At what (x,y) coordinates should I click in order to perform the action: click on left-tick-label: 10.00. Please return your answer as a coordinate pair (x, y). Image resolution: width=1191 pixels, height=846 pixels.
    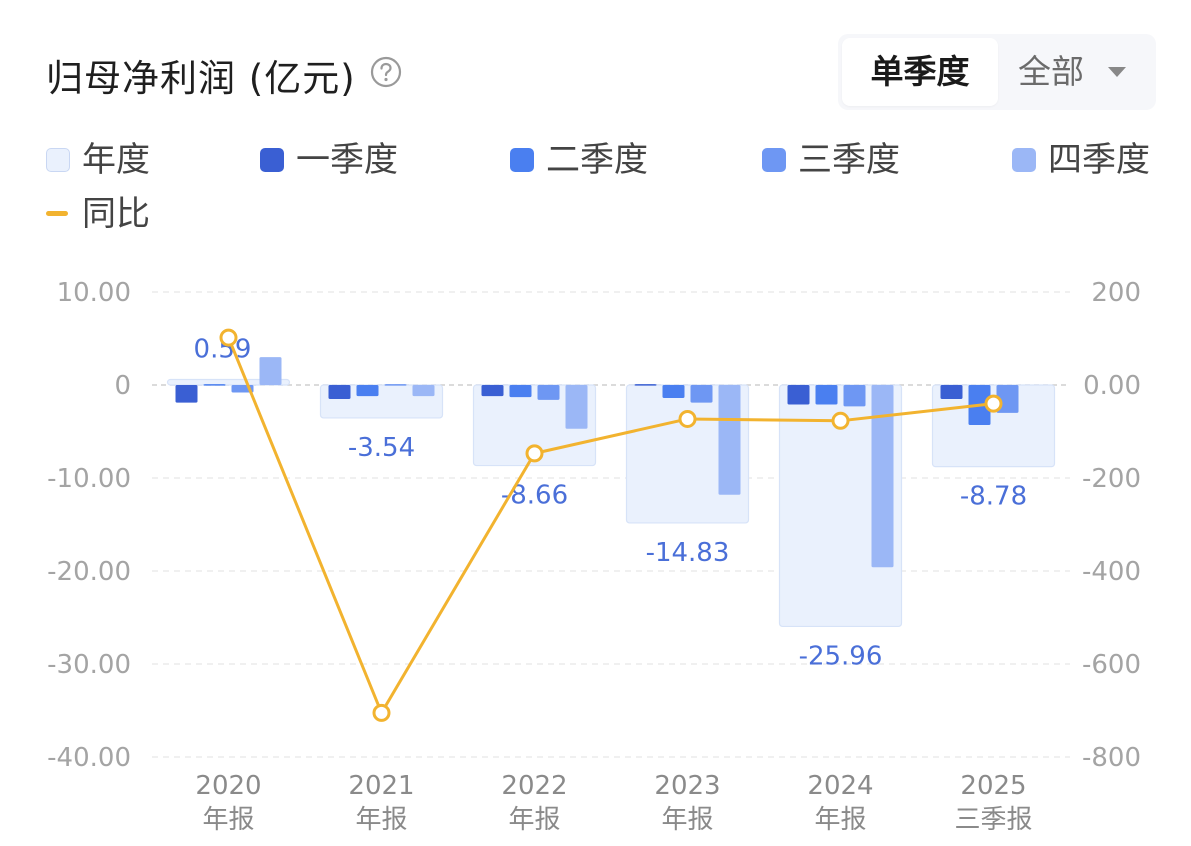
    Looking at the image, I should click on (94, 293).